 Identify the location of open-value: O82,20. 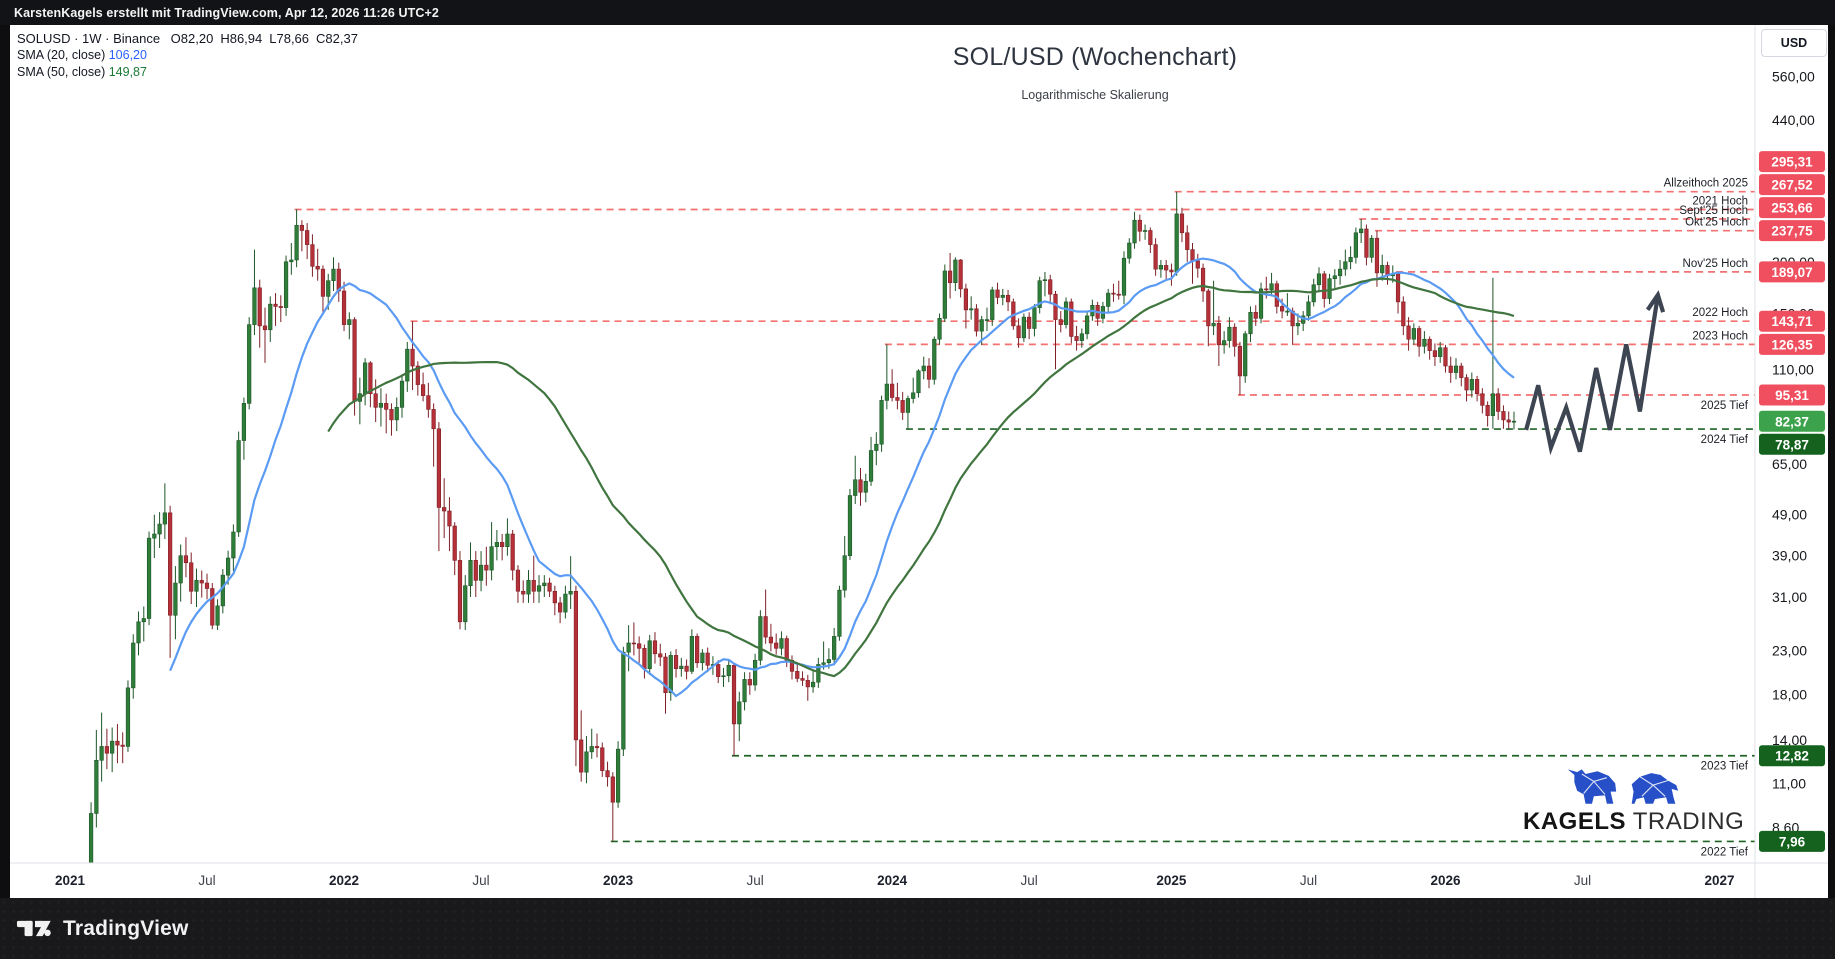
(192, 38).